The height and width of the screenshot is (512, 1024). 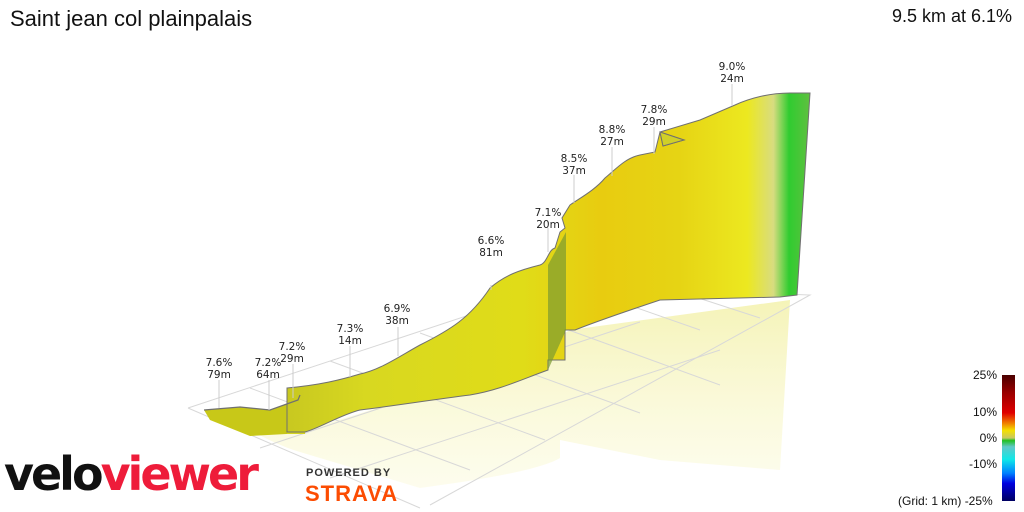 What do you see at coordinates (491, 241) in the screenshot?
I see `annotation-gradient: 6.6%` at bounding box center [491, 241].